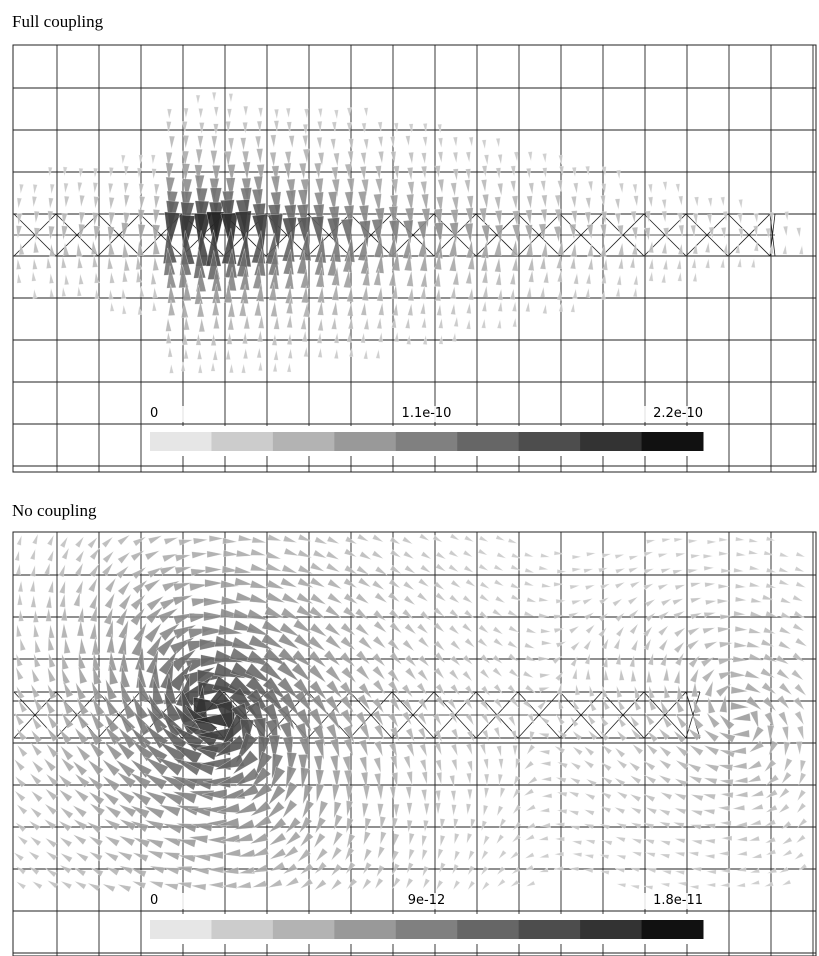  I want to click on colorbar-tick-label: 1.1e-10, so click(427, 413).